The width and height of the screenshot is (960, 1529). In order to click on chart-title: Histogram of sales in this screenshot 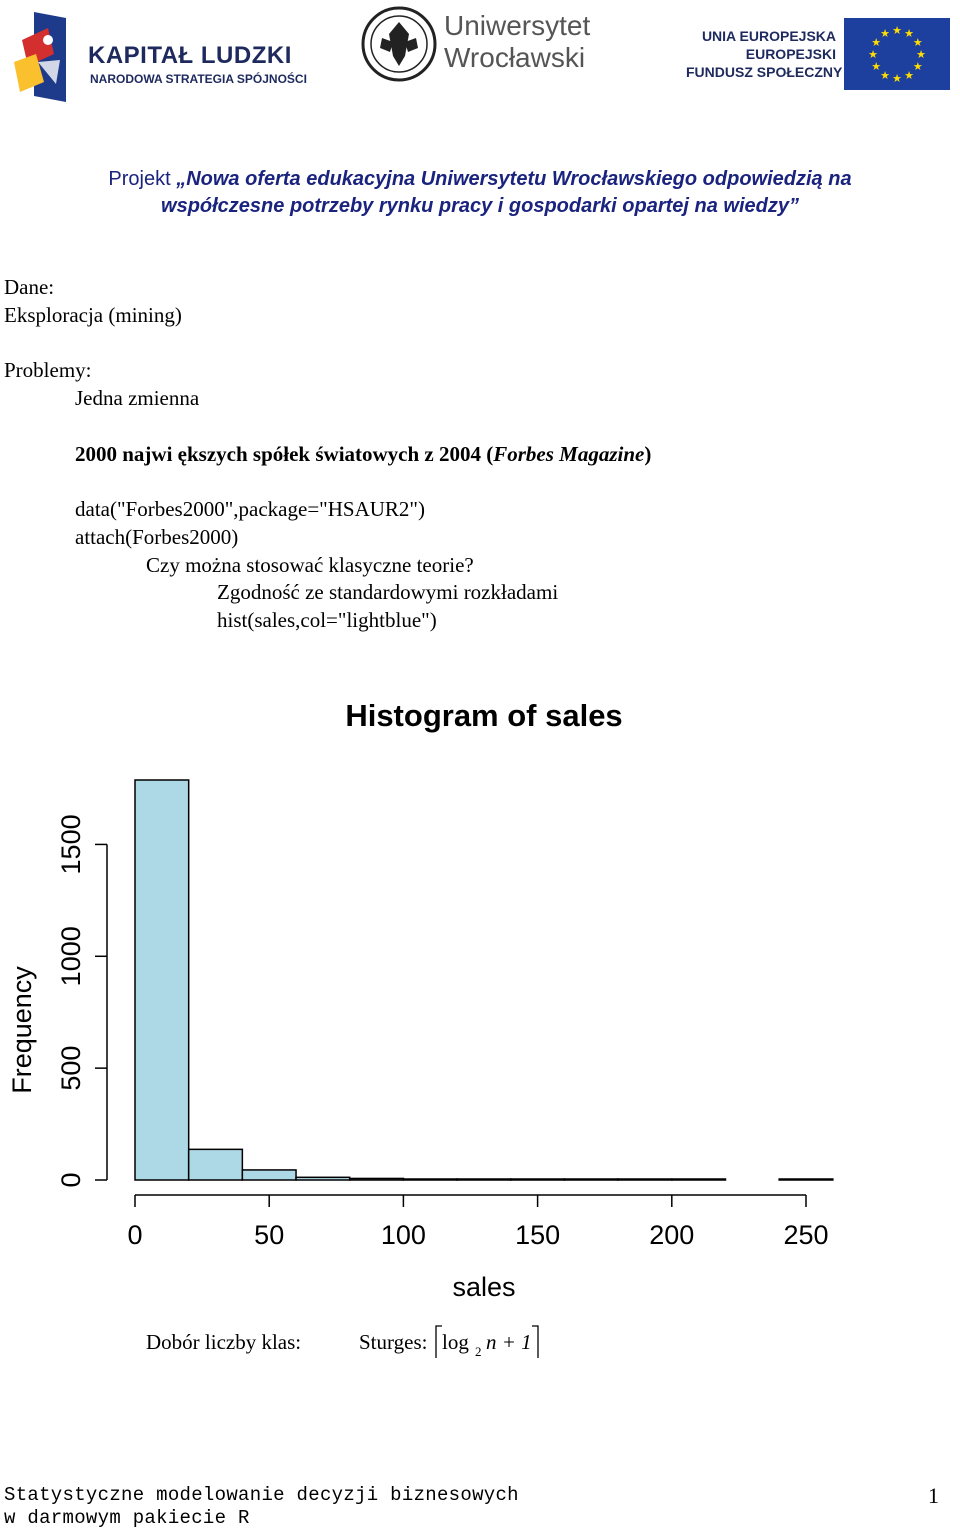, I will do `click(483, 715)`.